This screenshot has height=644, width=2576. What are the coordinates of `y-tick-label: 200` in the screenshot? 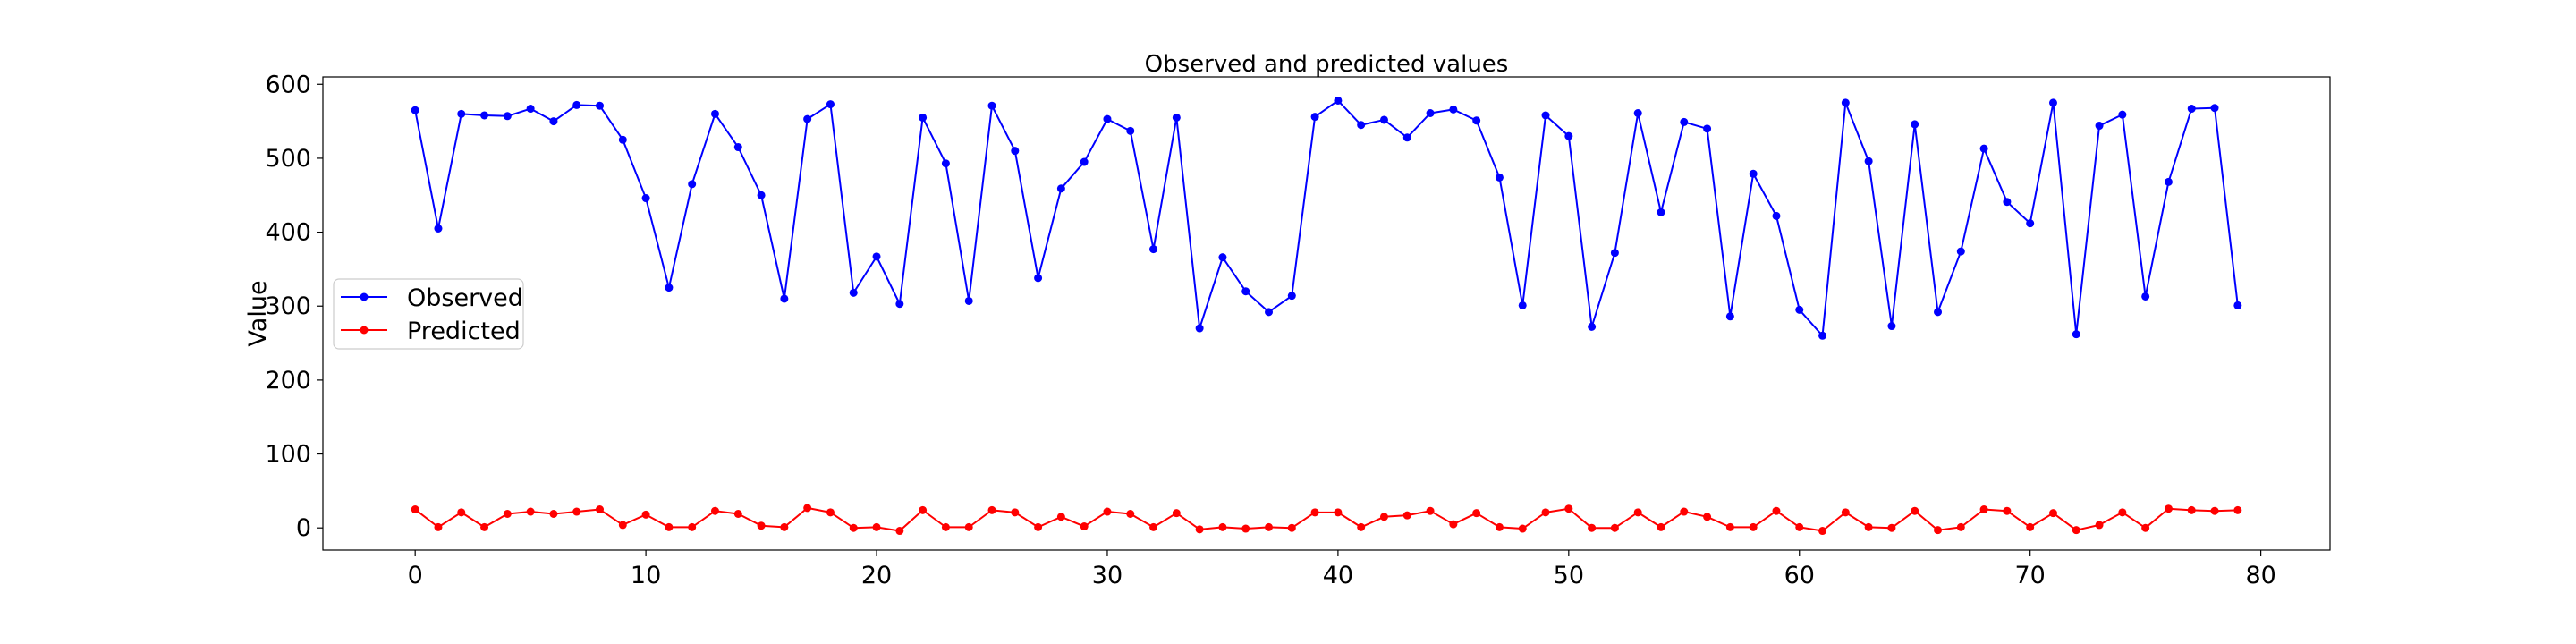 It's located at (288, 380).